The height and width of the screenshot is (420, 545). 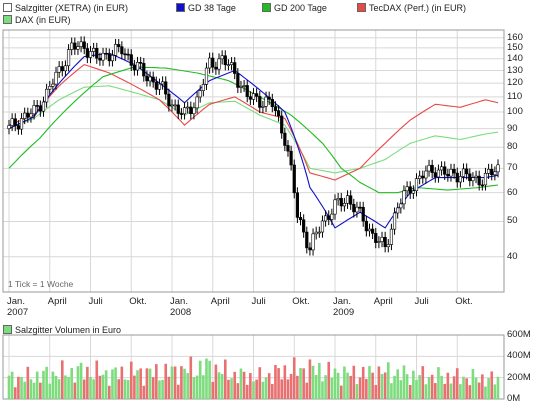 I want to click on x-tick-label: Jan. 2007, so click(x=18, y=307).